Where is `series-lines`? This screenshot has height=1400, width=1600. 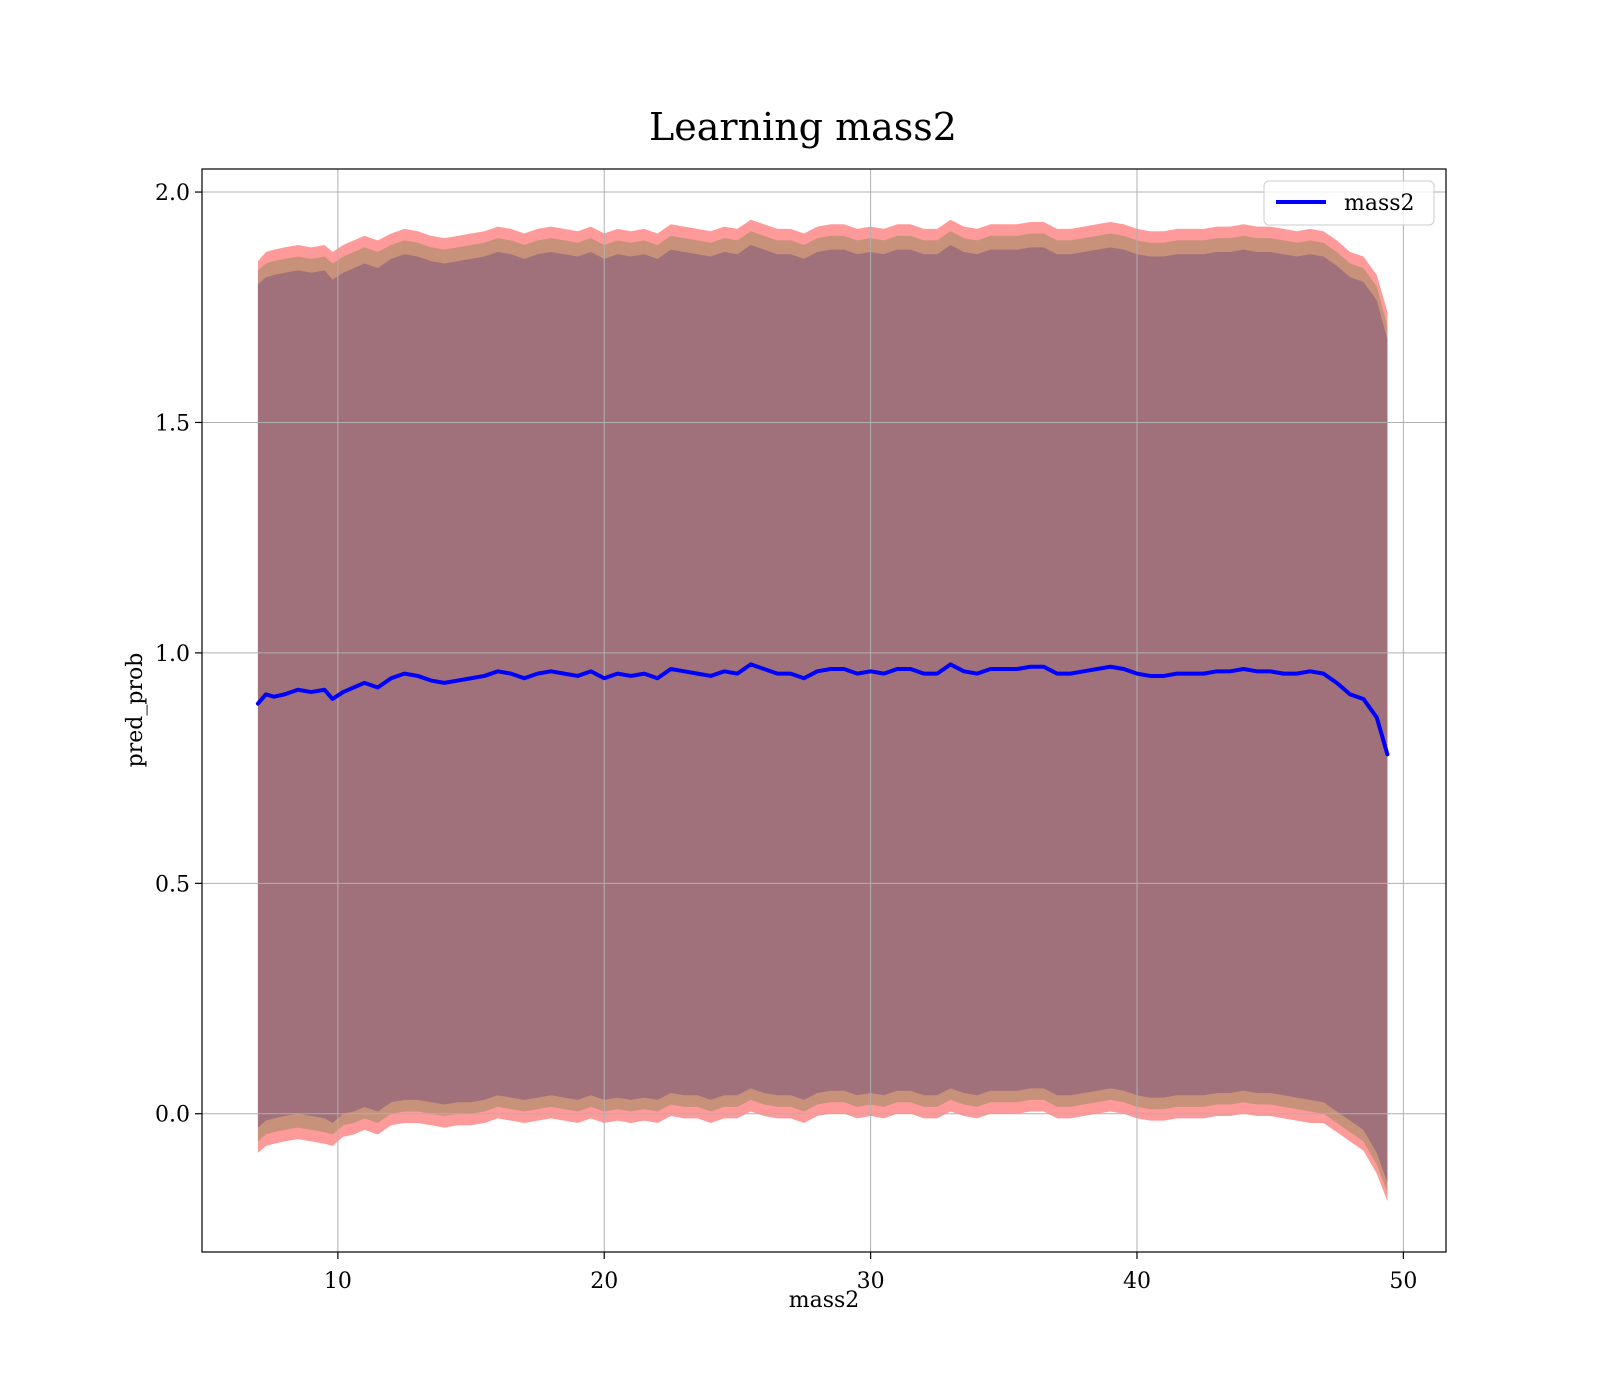 series-lines is located at coordinates (822, 709).